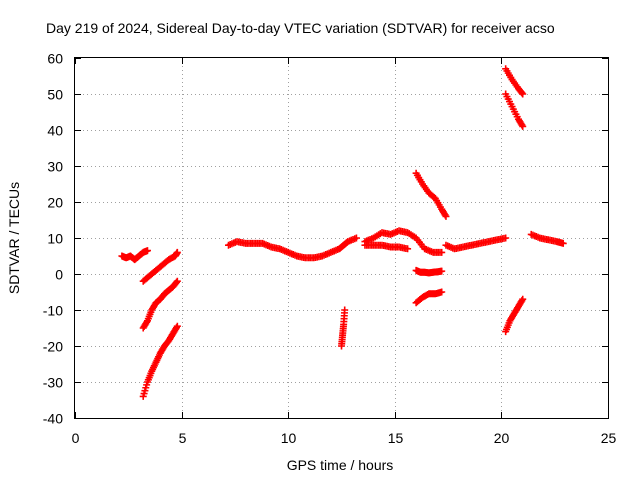  I want to click on y-tick-label: -10, so click(53, 311).